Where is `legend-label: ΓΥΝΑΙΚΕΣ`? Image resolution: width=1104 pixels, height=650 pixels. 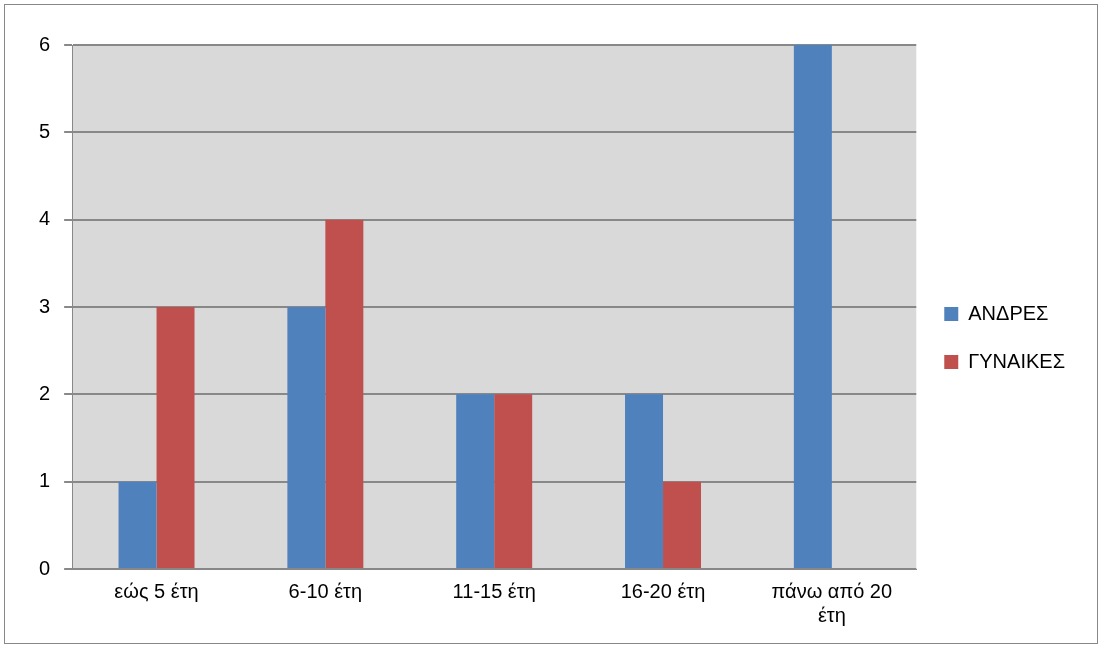 legend-label: ΓΥΝΑΙΚΕΣ is located at coordinates (1017, 360).